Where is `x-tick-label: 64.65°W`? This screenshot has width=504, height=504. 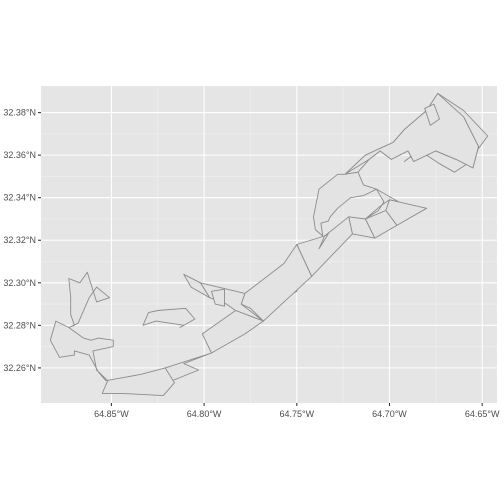
x-tick-label: 64.65°W is located at coordinates (482, 414).